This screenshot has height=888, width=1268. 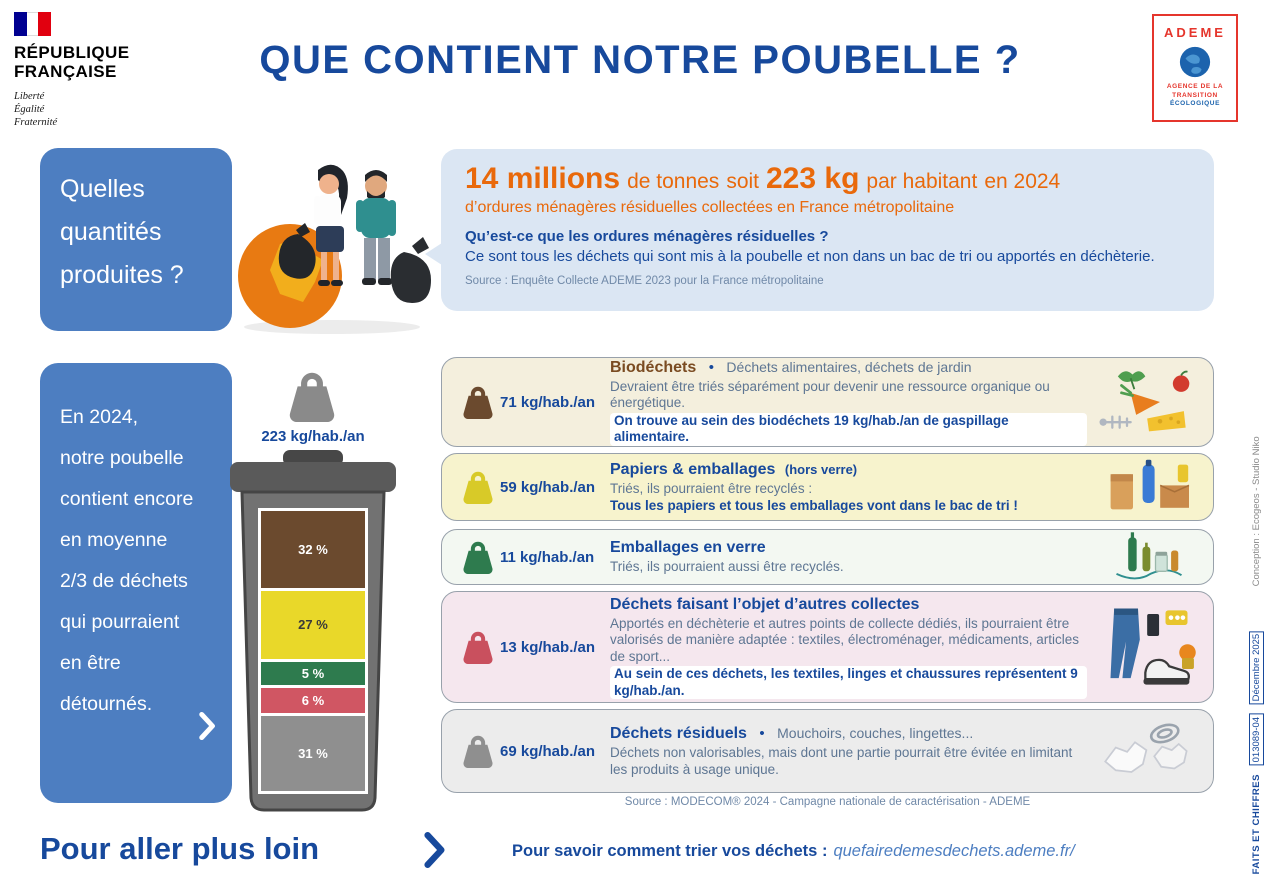 What do you see at coordinates (1256, 823) in the screenshot?
I see `faits-et-chiffres-label: FAITS ET CHIFFRES` at bounding box center [1256, 823].